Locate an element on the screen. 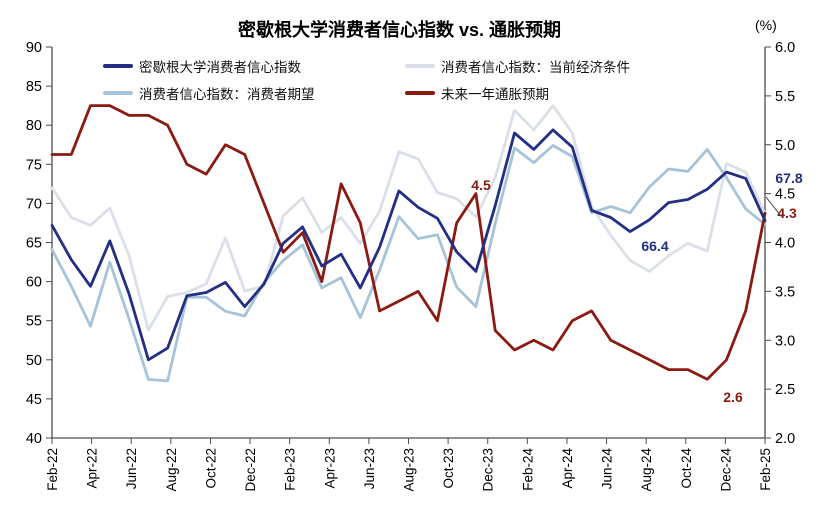  right-axis-tick-label: 2.5 is located at coordinates (785, 390).